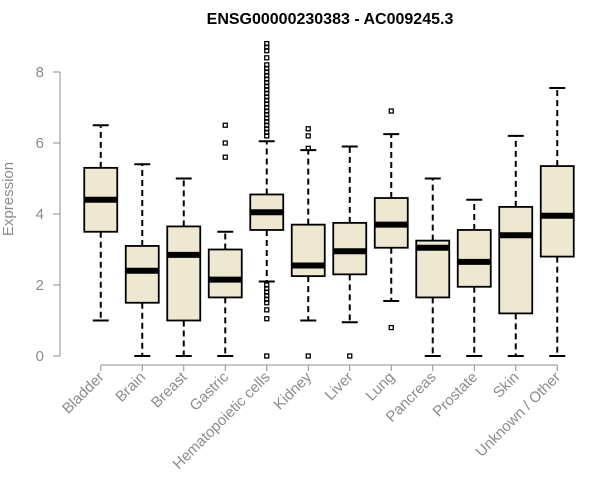 This screenshot has height=500, width=600. I want to click on y-tick-label: 4, so click(40, 214).